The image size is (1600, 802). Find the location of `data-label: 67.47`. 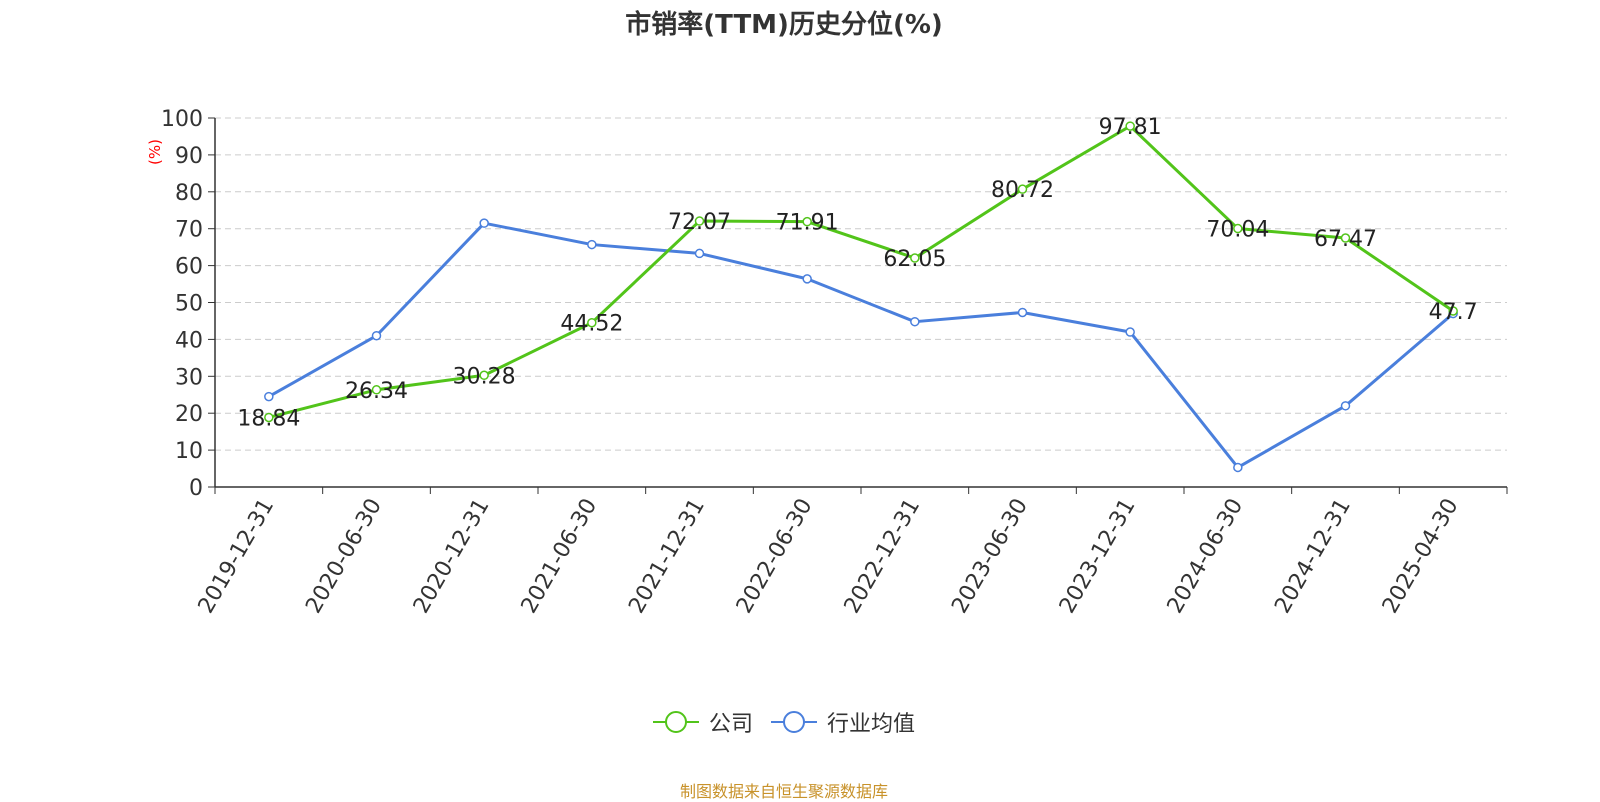

data-label: 67.47 is located at coordinates (1345, 239).